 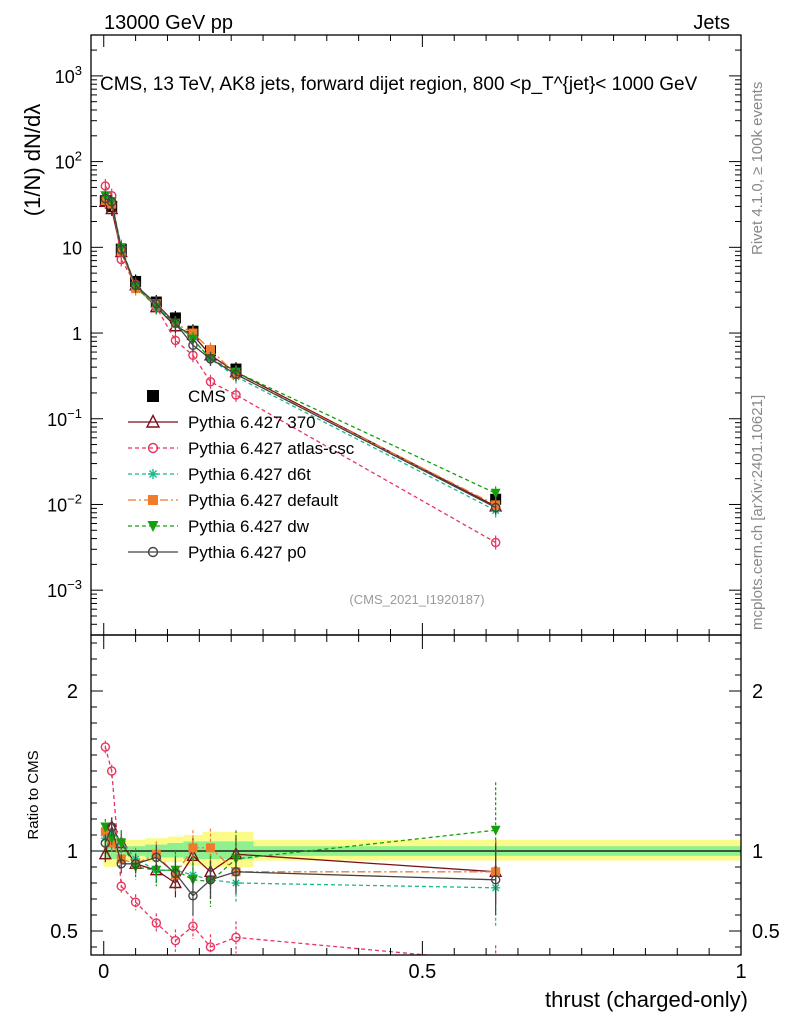 I want to click on main-y-tick-label: 10², so click(x=68, y=161).